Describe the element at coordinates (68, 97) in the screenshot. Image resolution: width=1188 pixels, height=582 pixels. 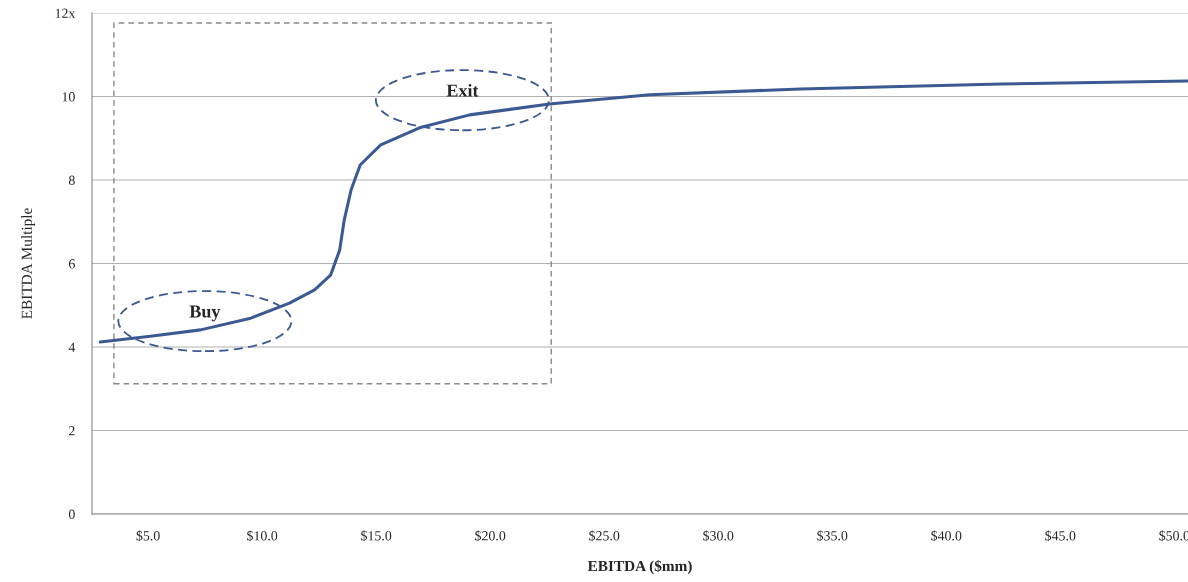
I see `y-tick-label: 10` at that location.